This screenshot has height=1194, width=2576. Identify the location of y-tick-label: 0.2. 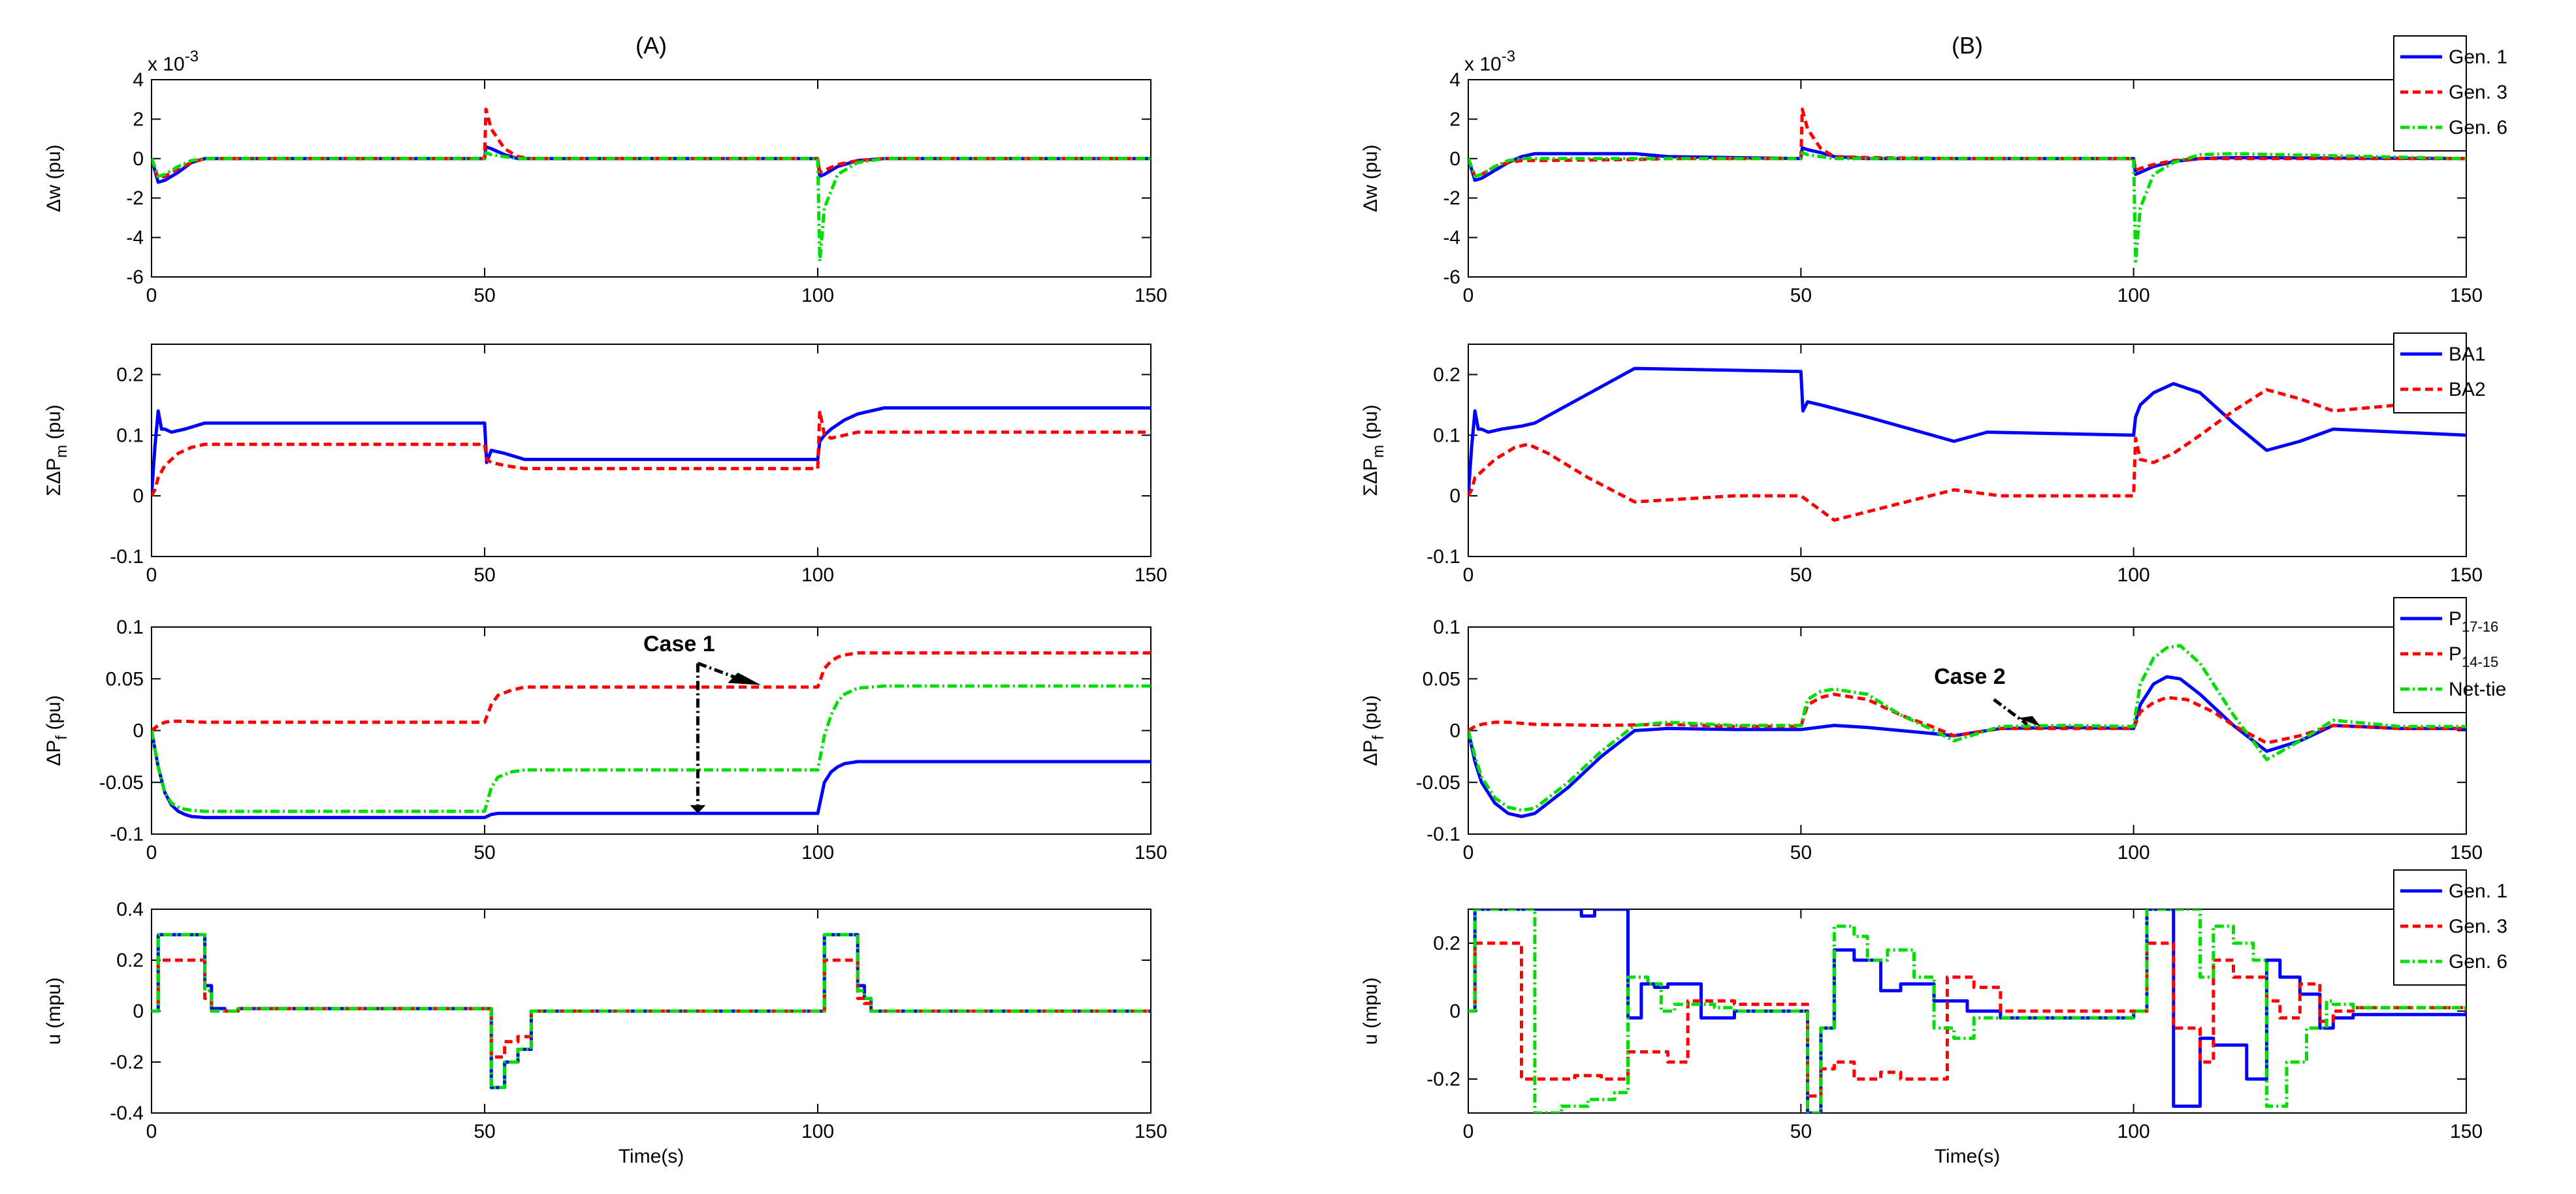
(130, 374).